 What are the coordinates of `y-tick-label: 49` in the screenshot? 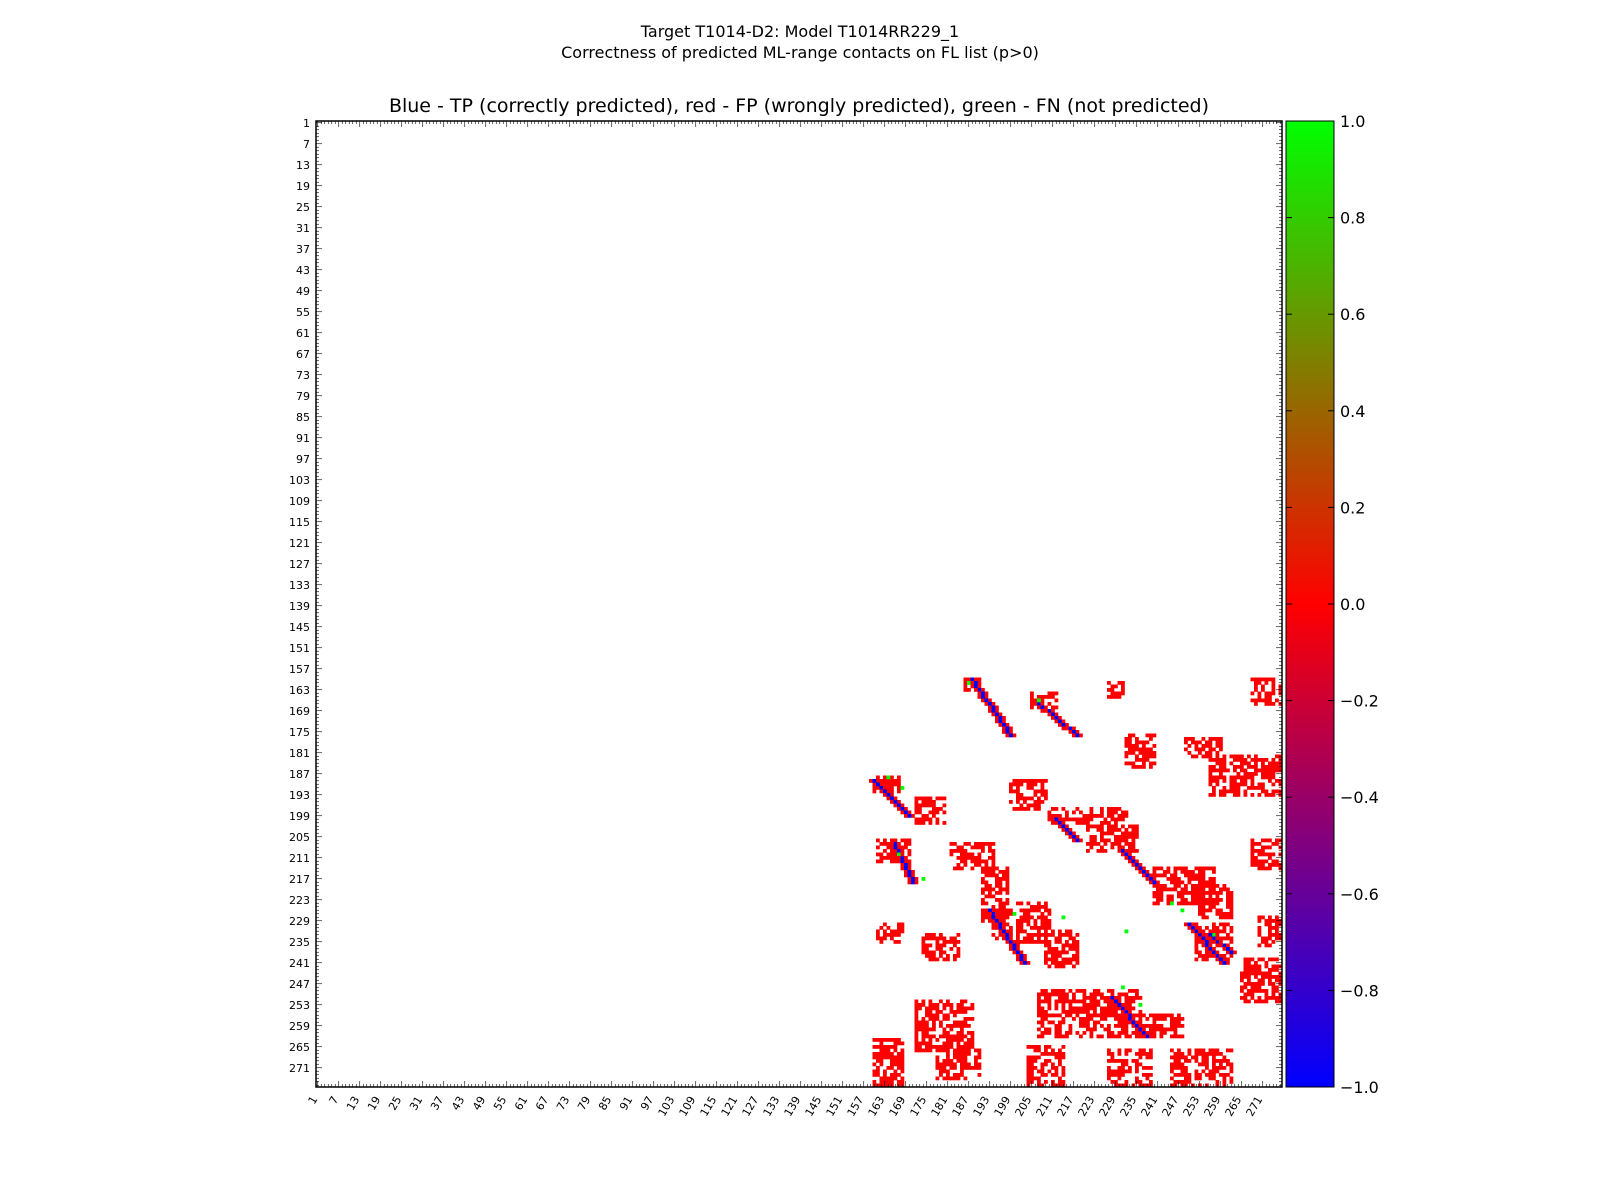 It's located at (303, 291).